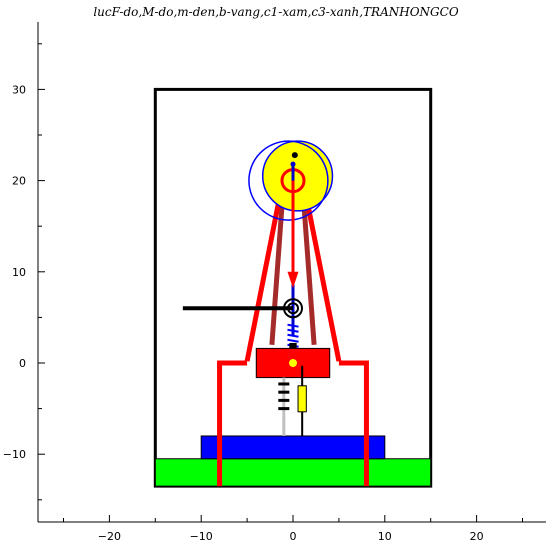 The image size is (553, 553). Describe the element at coordinates (14, 454) in the screenshot. I see `y-tick-label: −10` at that location.